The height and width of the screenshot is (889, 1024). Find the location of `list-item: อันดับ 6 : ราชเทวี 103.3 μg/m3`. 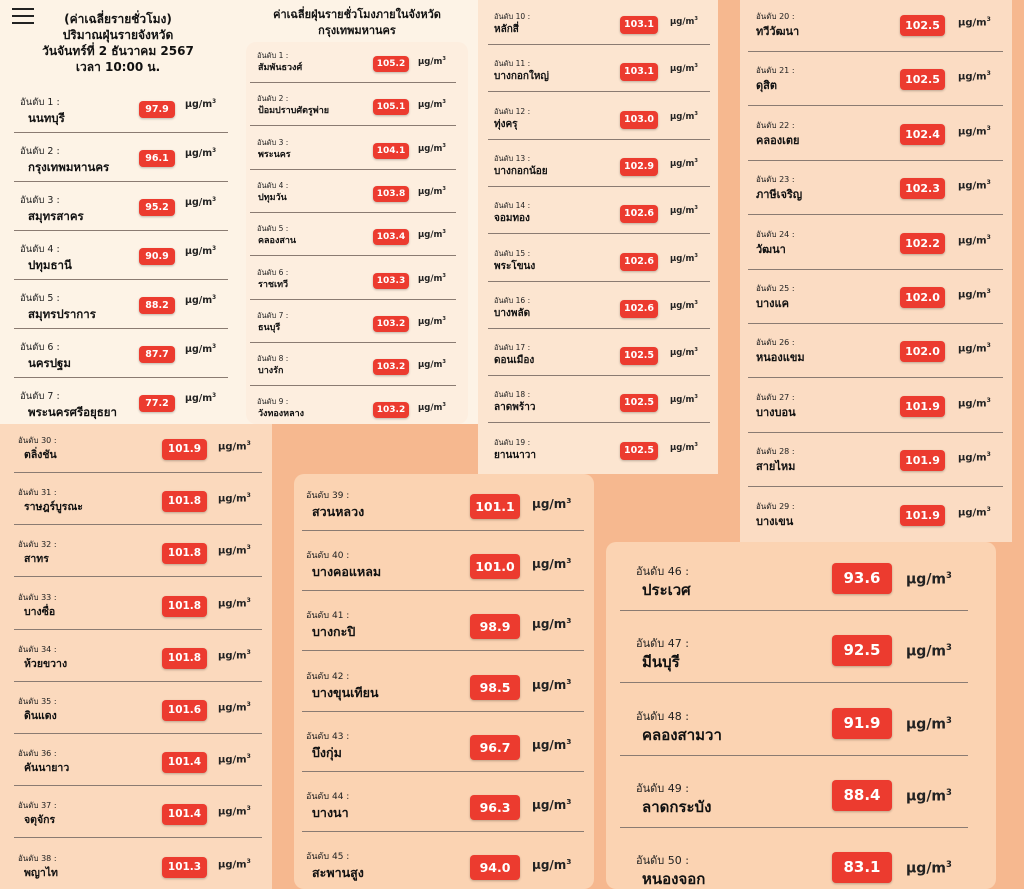

list-item: อันดับ 6 : ราชเทวี 103.3 μg/m3 is located at coordinates (357, 282).